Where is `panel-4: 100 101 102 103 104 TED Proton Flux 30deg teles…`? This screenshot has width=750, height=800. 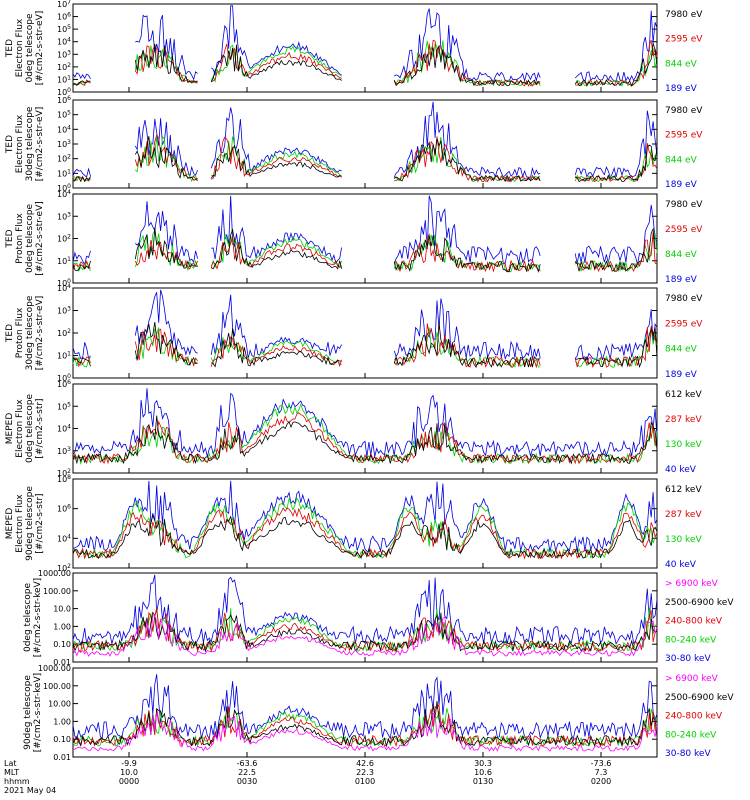 panel-4: 100 101 102 103 104 TED Proton Flux 30deg teles… is located at coordinates (354, 333).